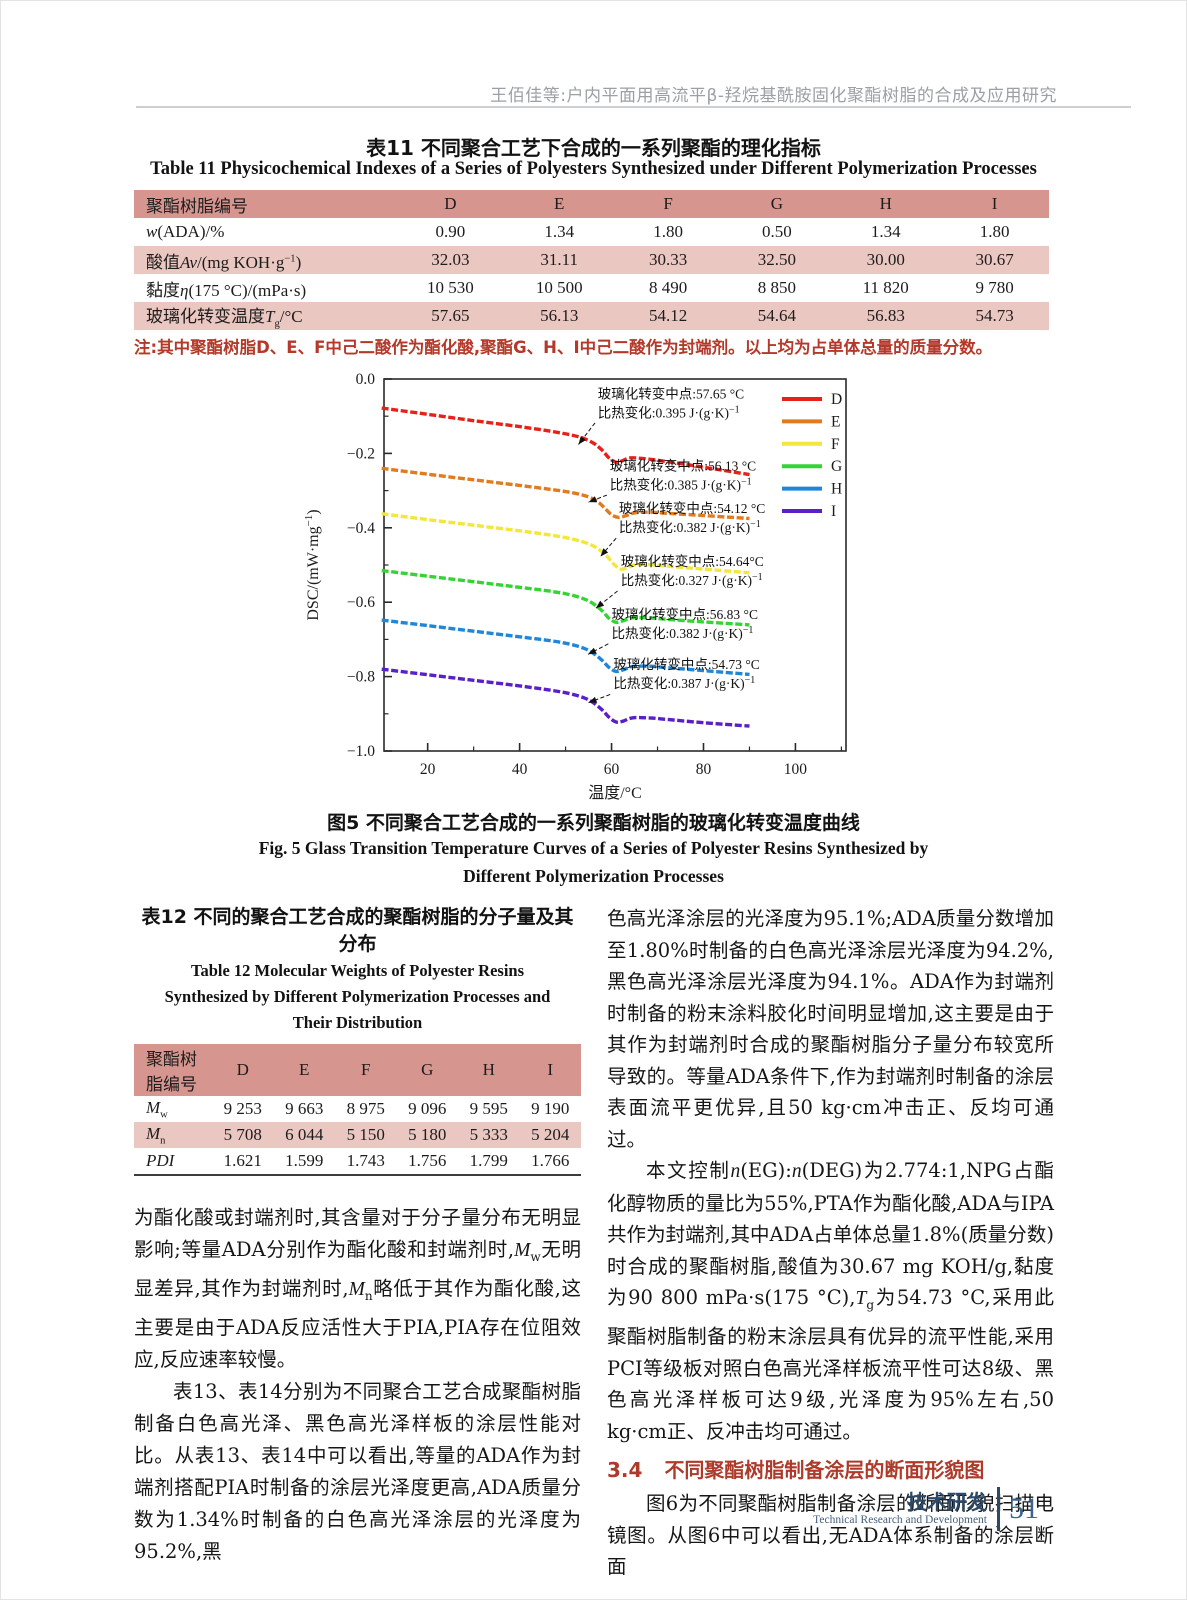  I want to click on table-cell: 31.11, so click(559, 259).